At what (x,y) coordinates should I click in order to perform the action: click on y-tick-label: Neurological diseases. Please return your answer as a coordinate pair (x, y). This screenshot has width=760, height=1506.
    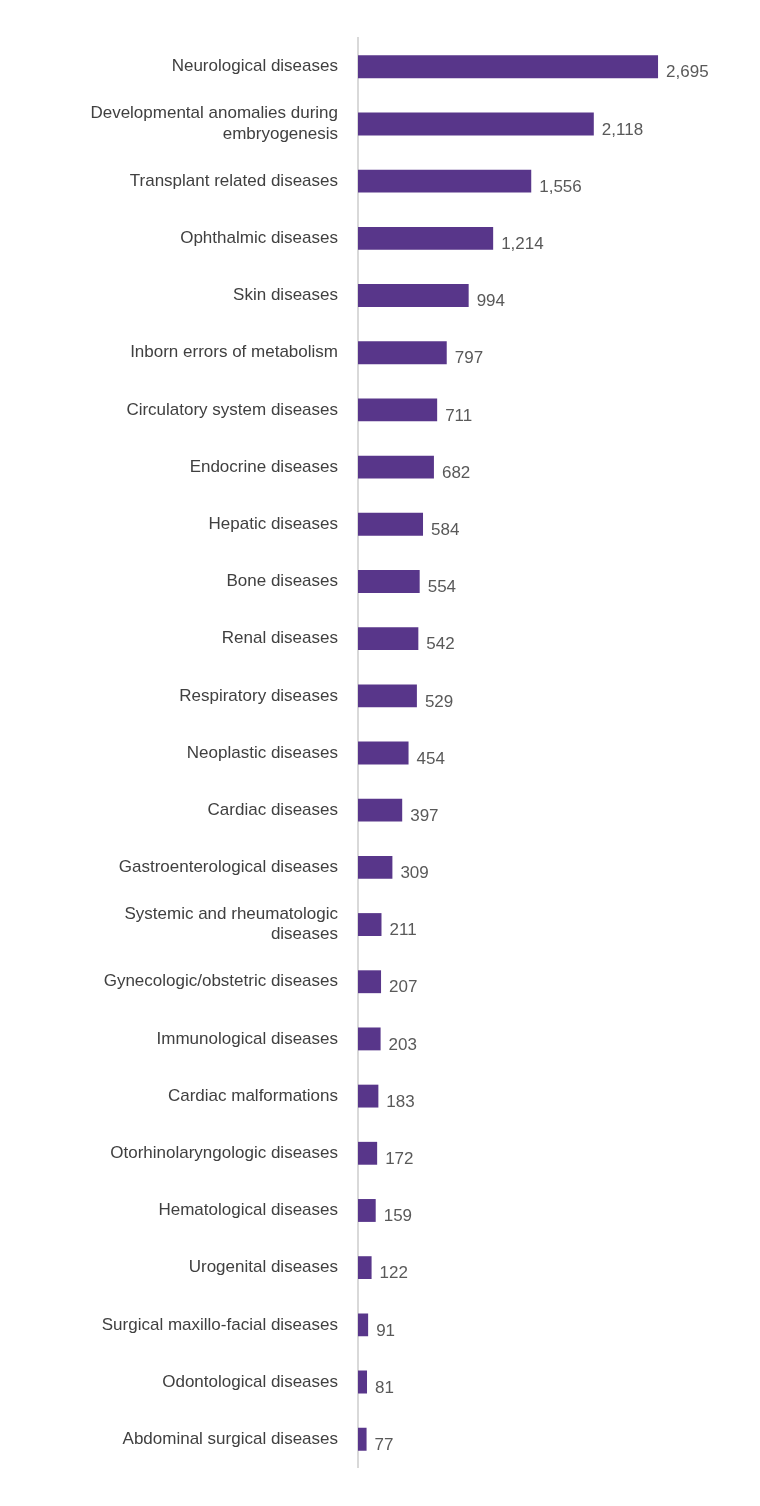
    Looking at the image, I should click on (254, 66).